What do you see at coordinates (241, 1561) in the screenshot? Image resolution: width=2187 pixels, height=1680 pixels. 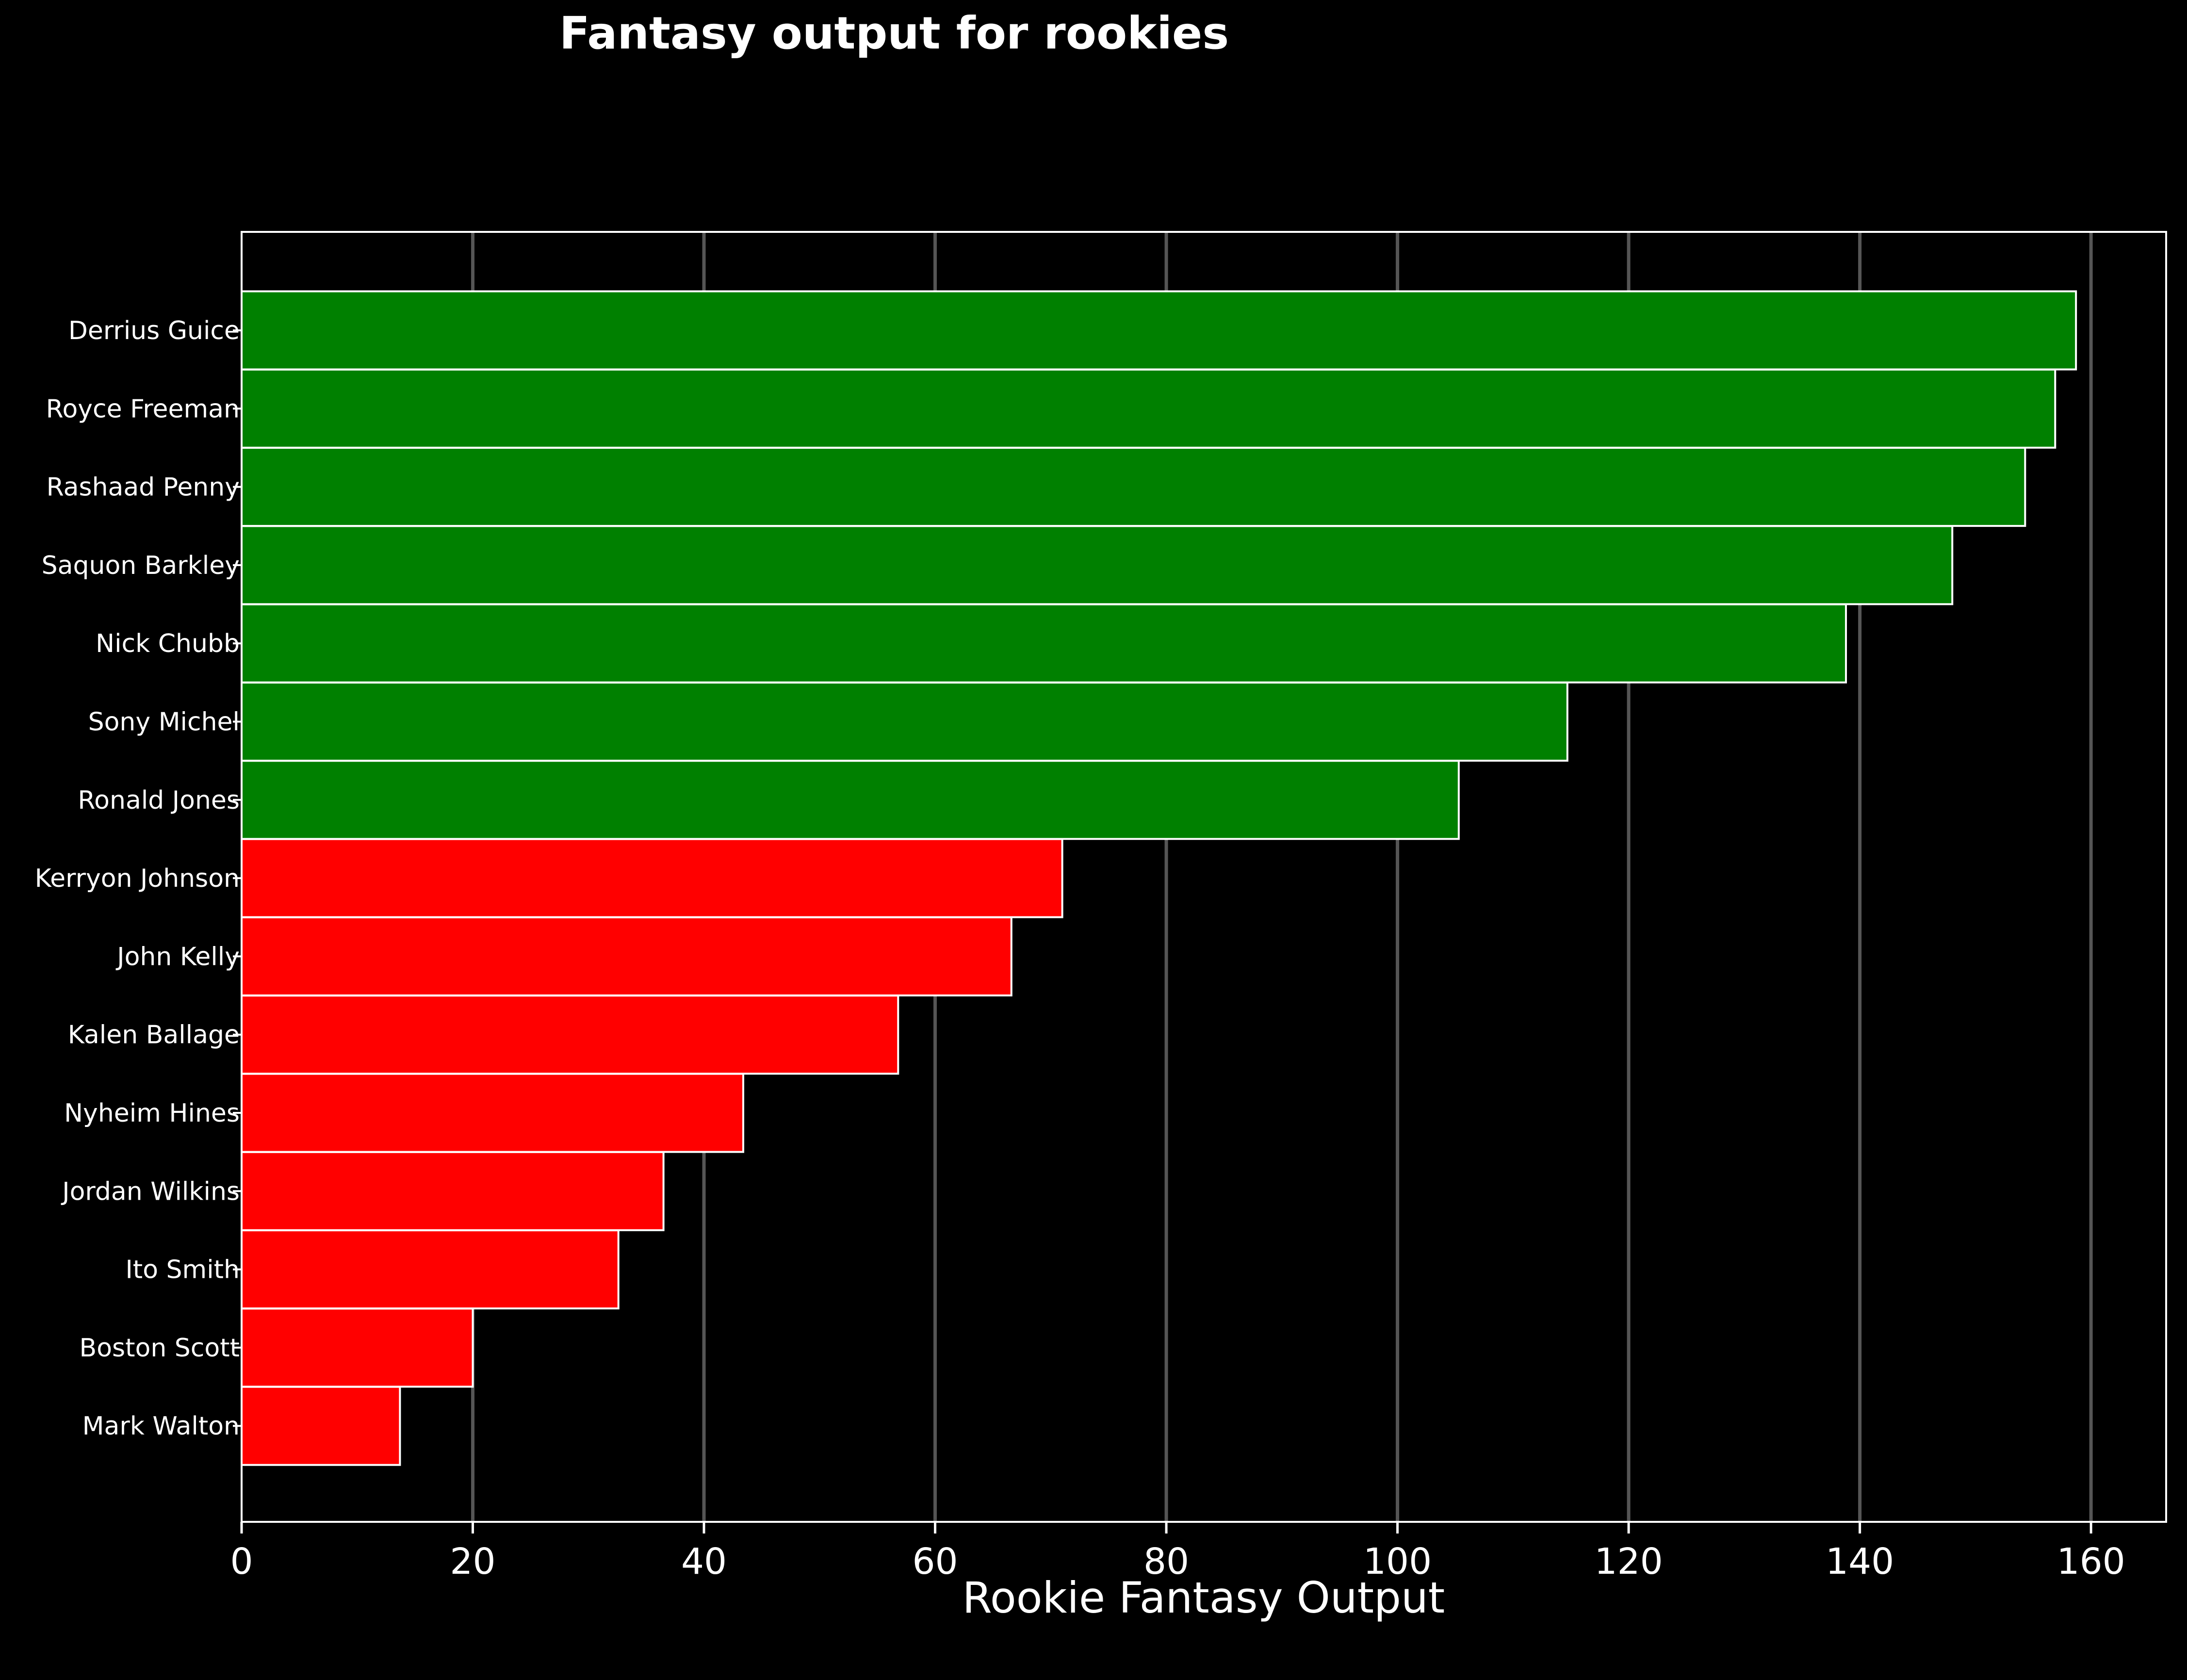 I see `x-tick-label: 0` at bounding box center [241, 1561].